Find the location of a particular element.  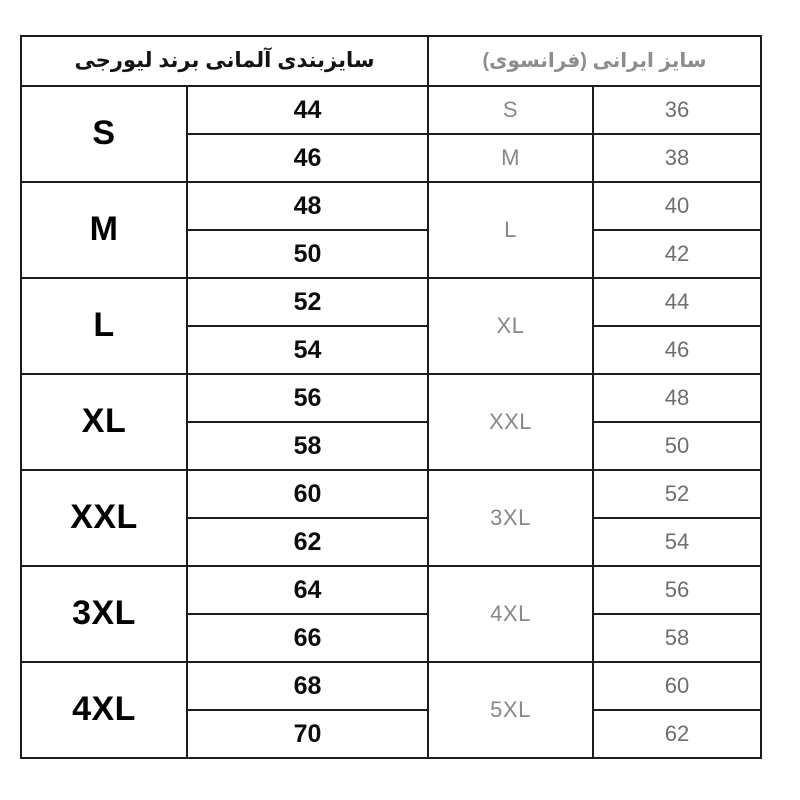

table-row: 48 XXL 56 XL is located at coordinates (391, 422).